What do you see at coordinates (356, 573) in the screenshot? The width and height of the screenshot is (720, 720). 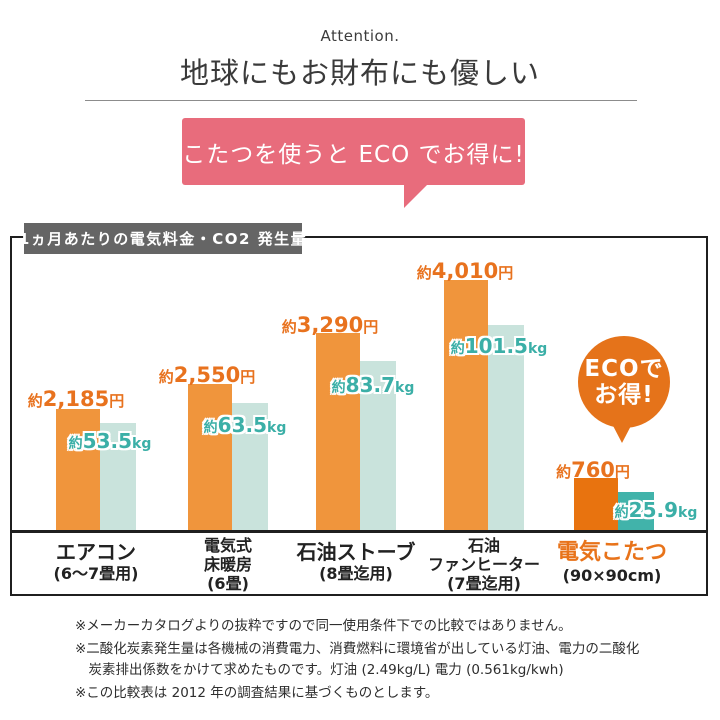 I see `category-label-line: (8畳迄用)` at bounding box center [356, 573].